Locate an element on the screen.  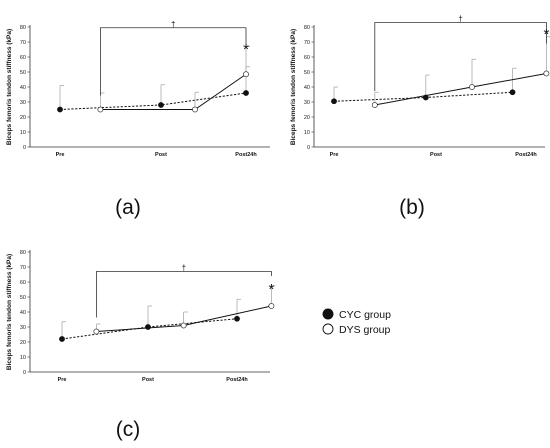
legend: CYC group DYS group is located at coordinates (356, 322).